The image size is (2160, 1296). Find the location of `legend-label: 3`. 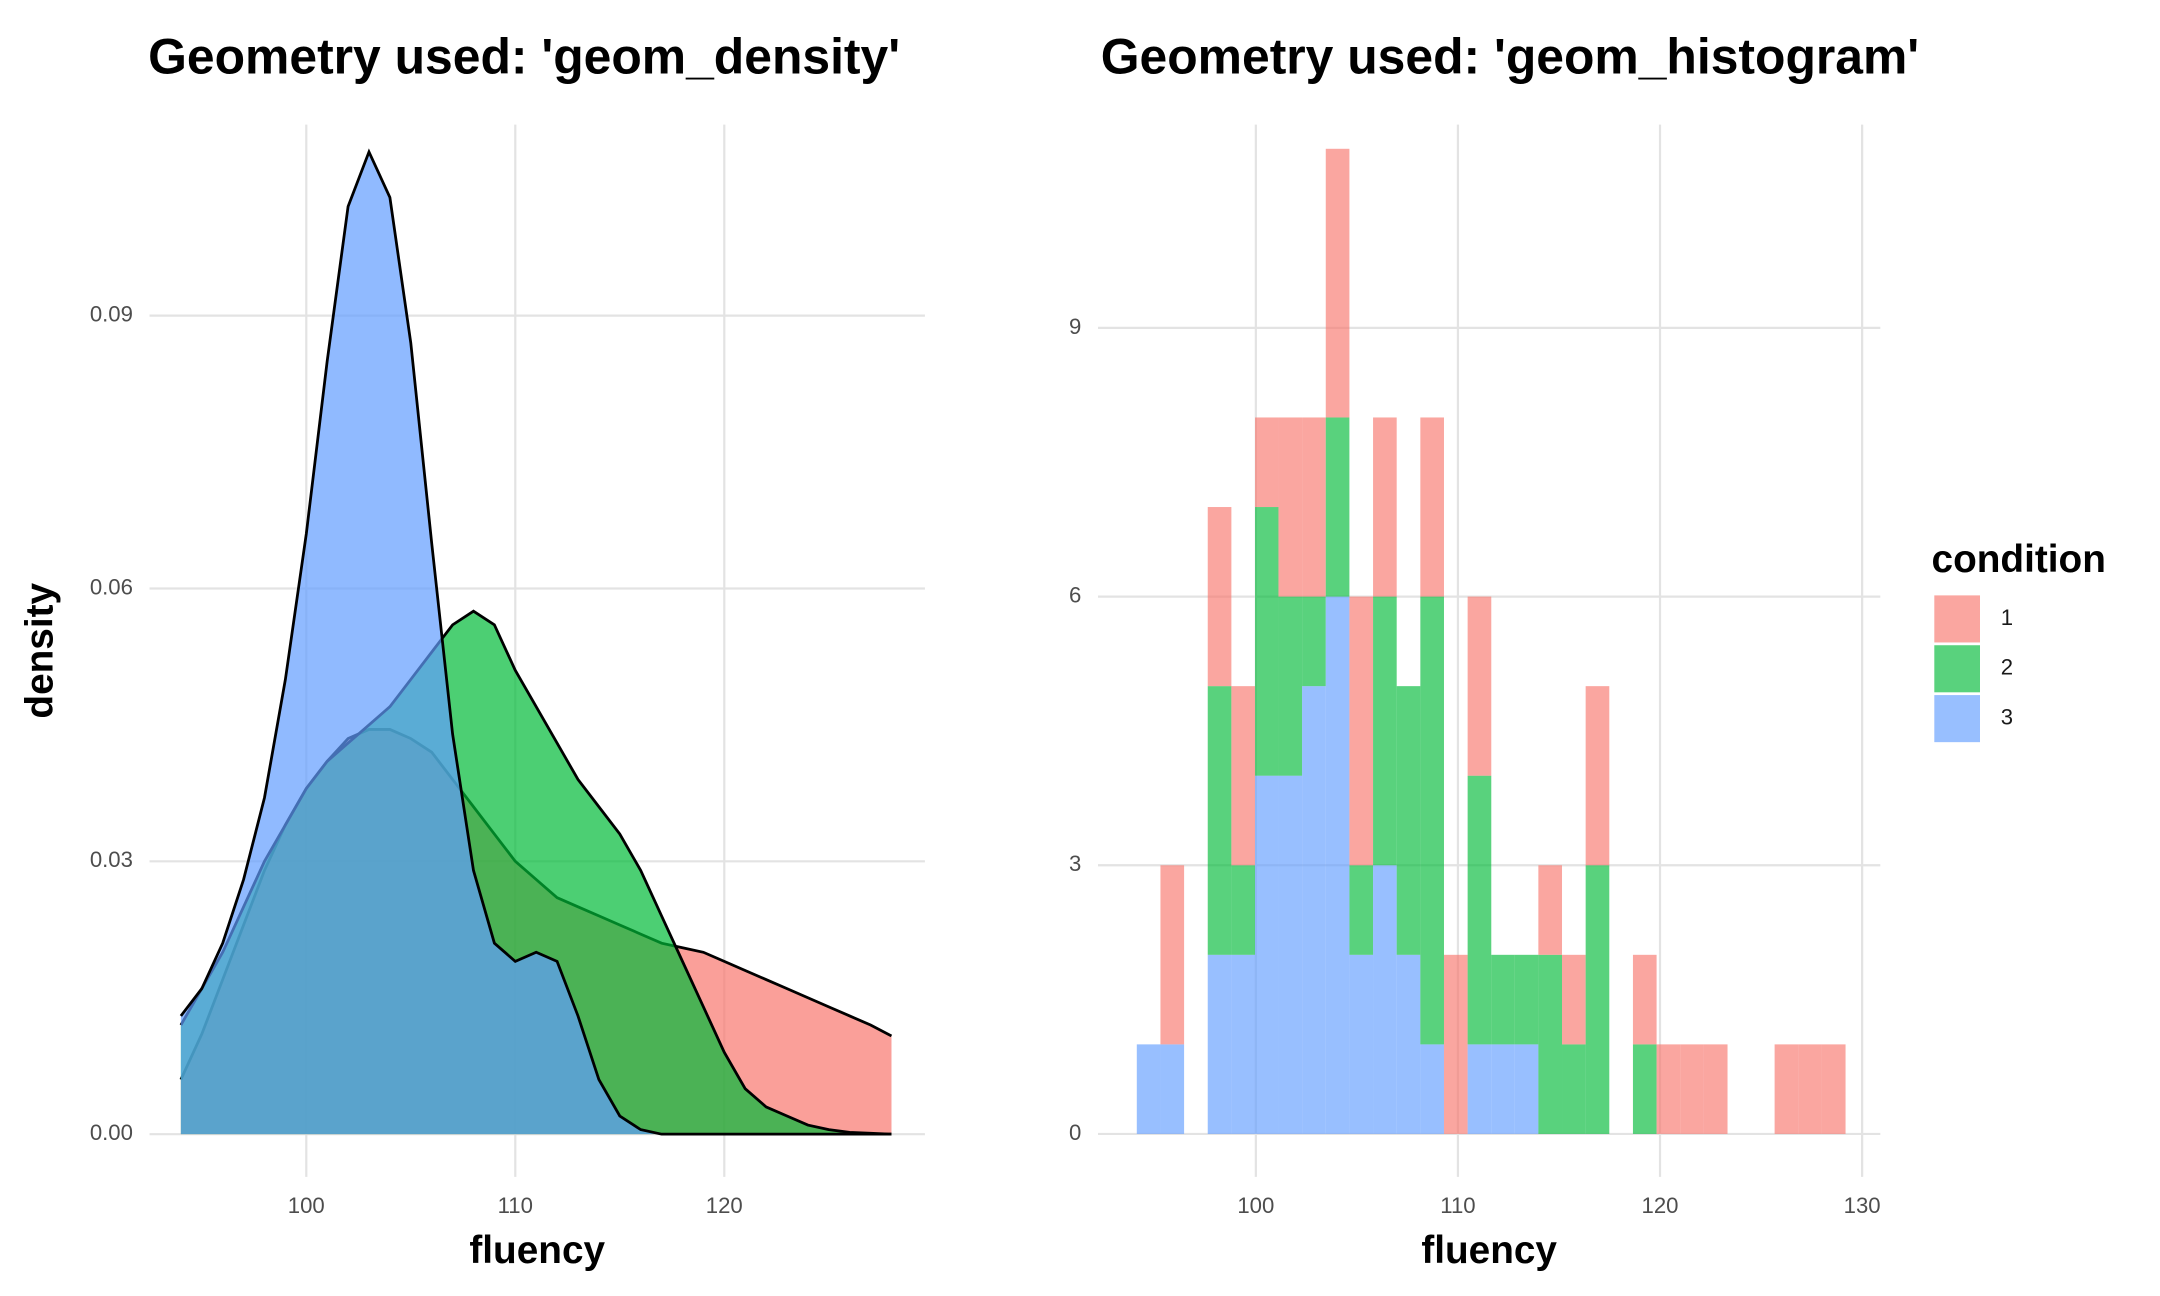

legend-label: 3 is located at coordinates (2007, 716).